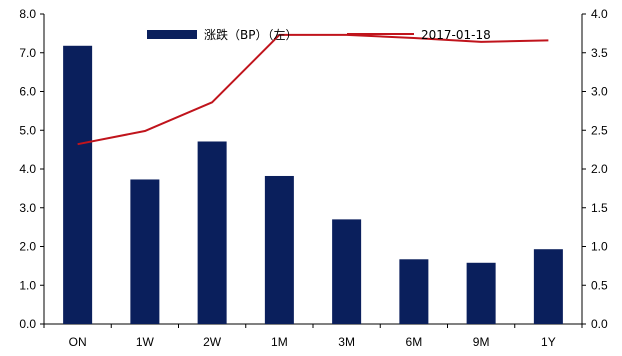 The height and width of the screenshot is (356, 622). I want to click on bar-1y, so click(548, 286).